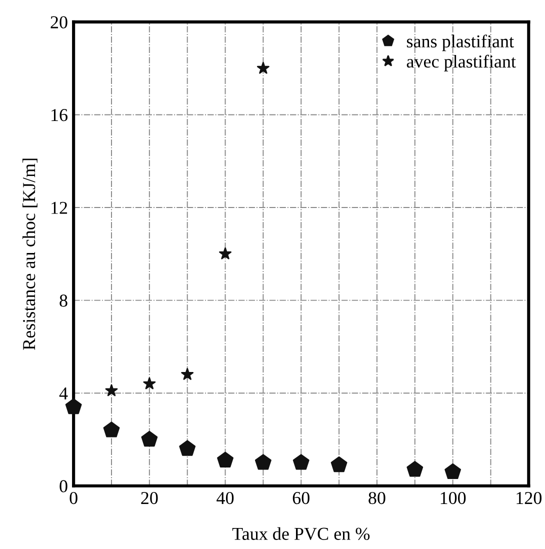 This screenshot has width=545, height=549. Describe the element at coordinates (64, 486) in the screenshot. I see `y-tick-label: 0` at that location.